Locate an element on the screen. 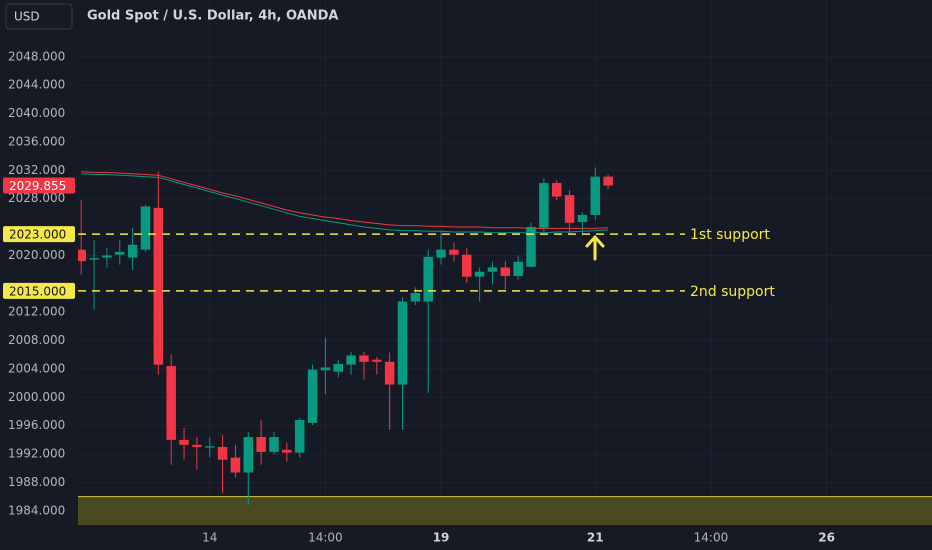  currency: USD is located at coordinates (27, 17).